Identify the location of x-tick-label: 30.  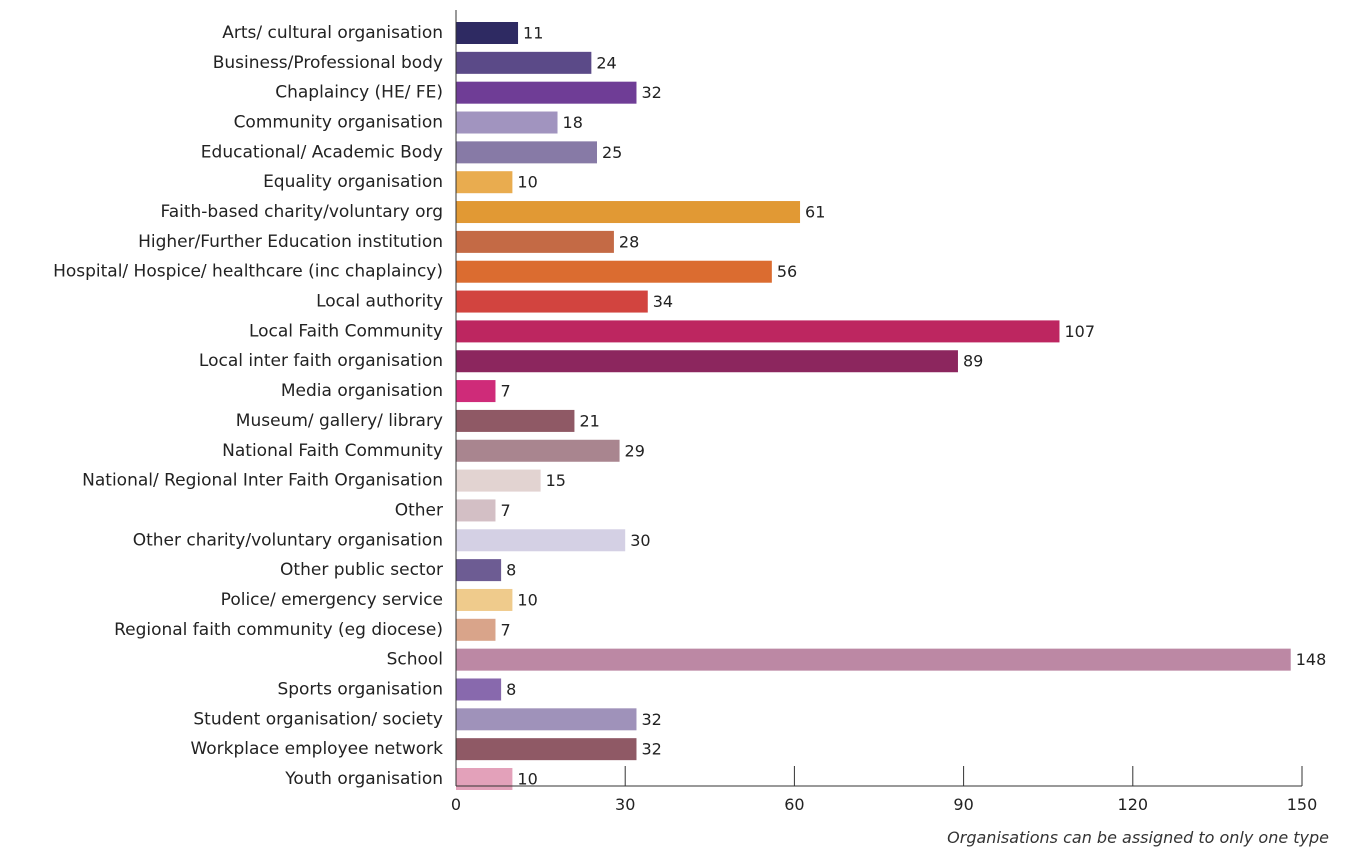
(625, 804).